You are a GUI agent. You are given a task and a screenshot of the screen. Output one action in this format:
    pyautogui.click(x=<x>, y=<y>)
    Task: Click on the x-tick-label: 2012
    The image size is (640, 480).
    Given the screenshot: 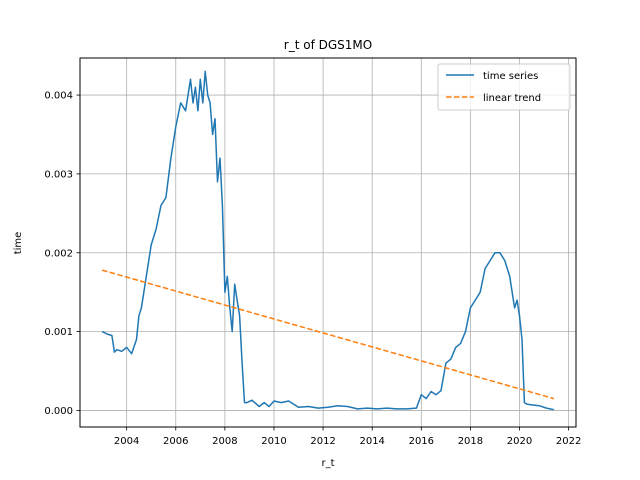 What is the action you would take?
    pyautogui.click(x=322, y=441)
    